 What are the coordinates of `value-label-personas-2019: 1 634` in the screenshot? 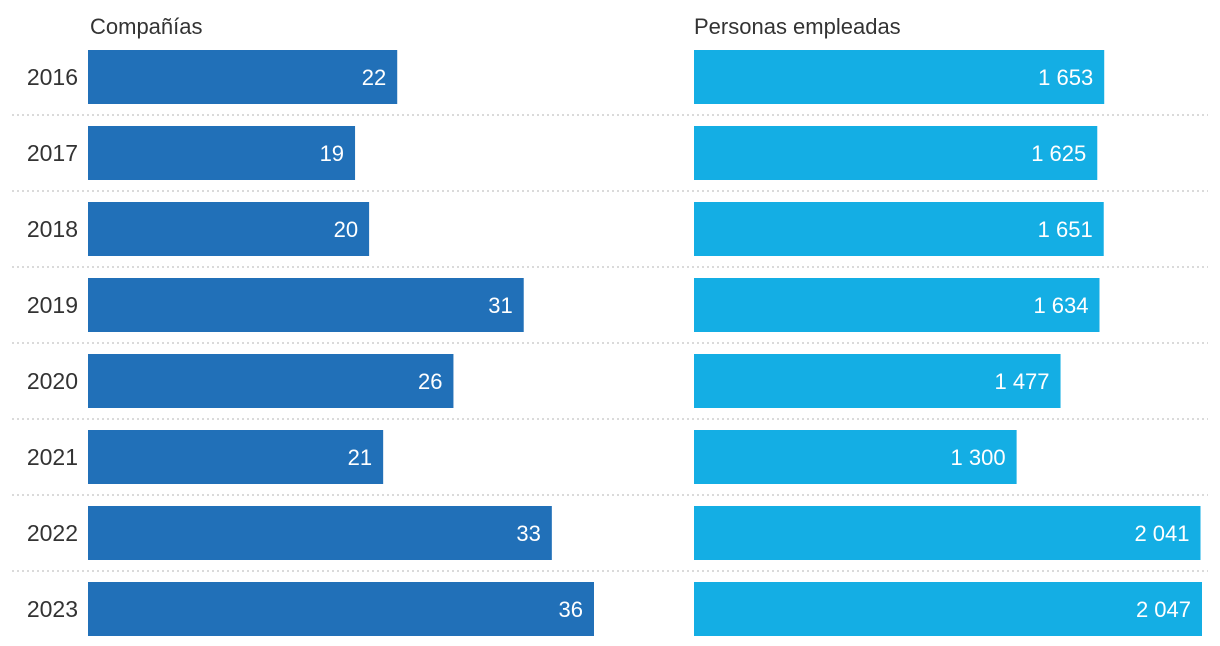 It's located at (1060, 305).